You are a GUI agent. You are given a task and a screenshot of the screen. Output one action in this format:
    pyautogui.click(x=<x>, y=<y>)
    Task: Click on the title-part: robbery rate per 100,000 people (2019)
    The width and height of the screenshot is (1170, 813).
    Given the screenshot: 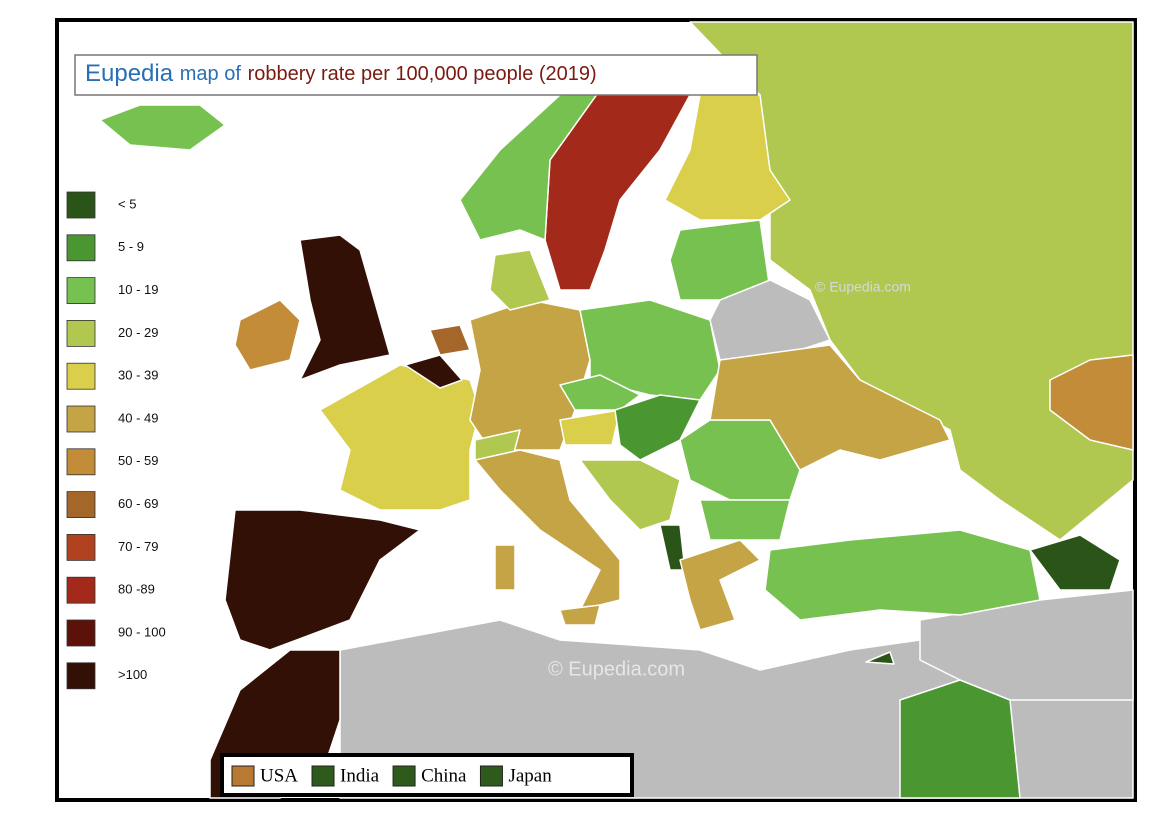 What is the action you would take?
    pyautogui.click(x=422, y=74)
    